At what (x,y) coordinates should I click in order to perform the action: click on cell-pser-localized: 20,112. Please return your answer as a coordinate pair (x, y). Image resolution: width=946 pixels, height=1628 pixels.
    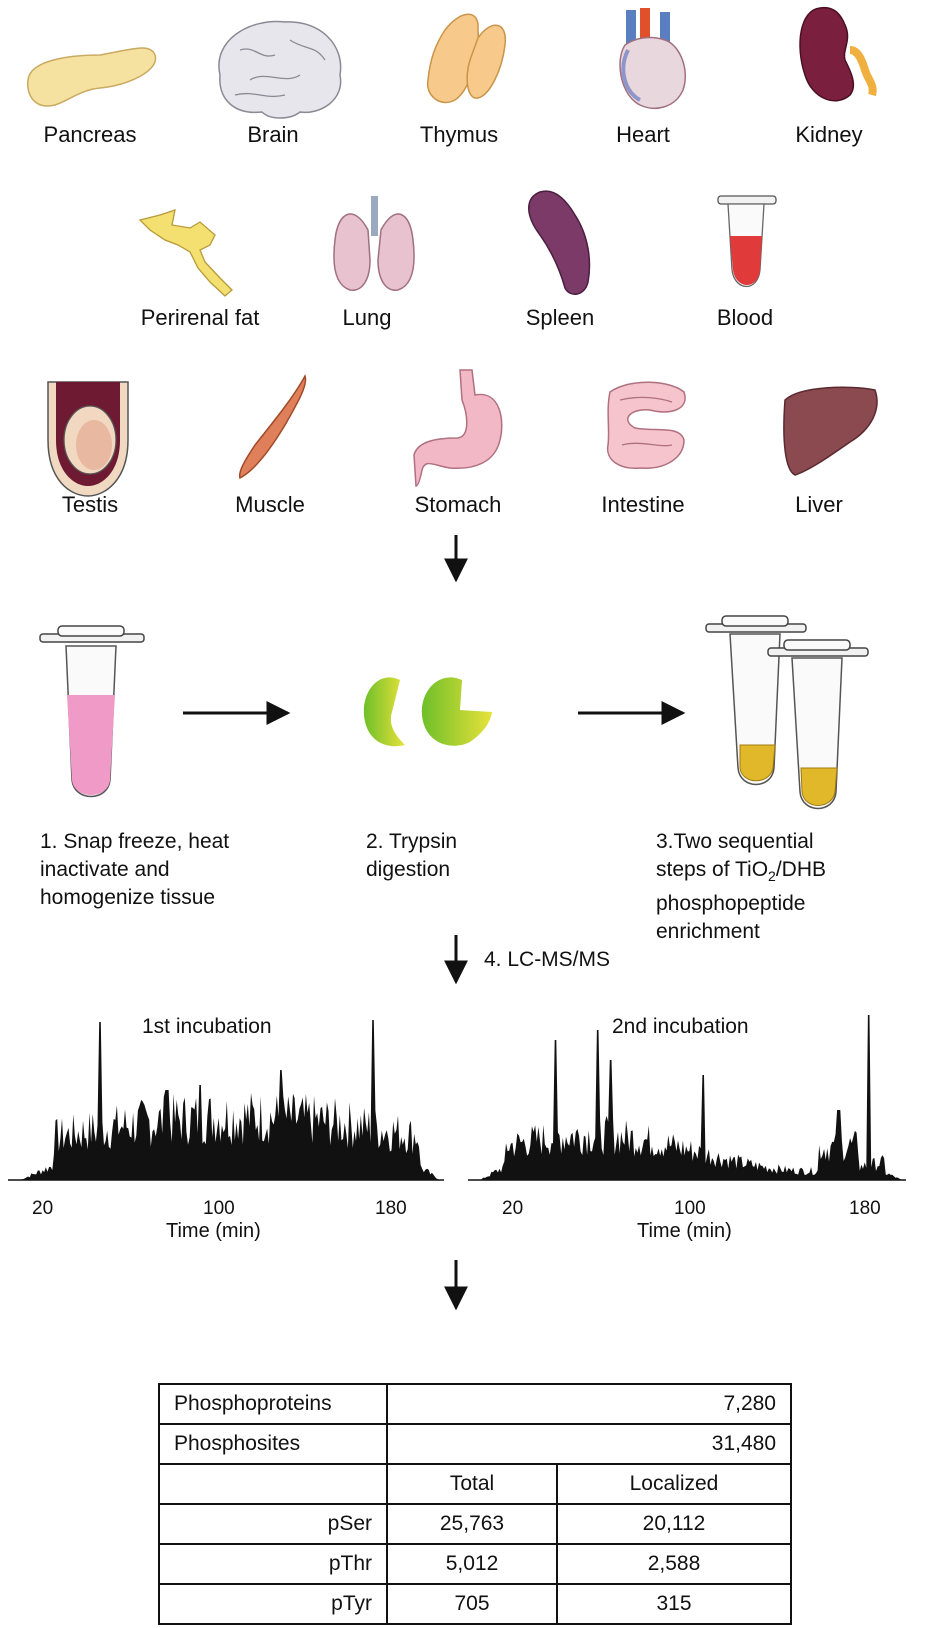
    Looking at the image, I should click on (674, 1524).